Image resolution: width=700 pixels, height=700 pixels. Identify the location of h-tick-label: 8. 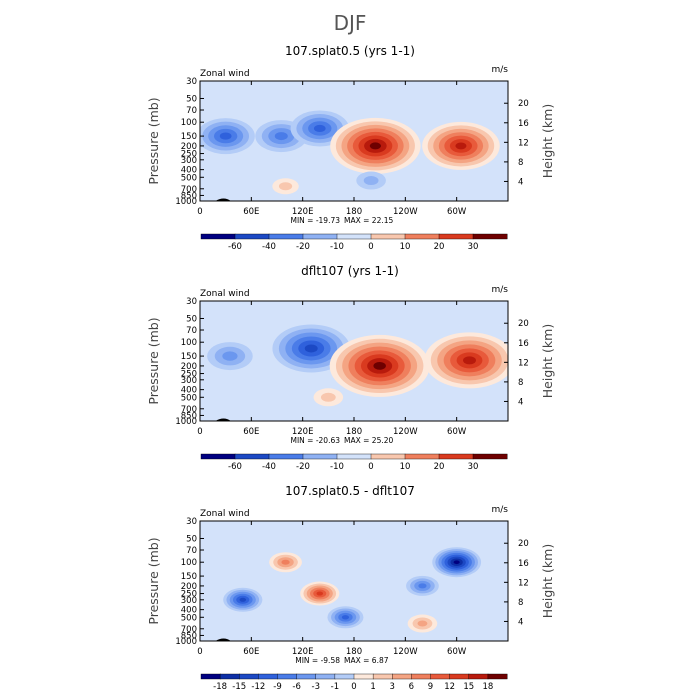
(520, 163).